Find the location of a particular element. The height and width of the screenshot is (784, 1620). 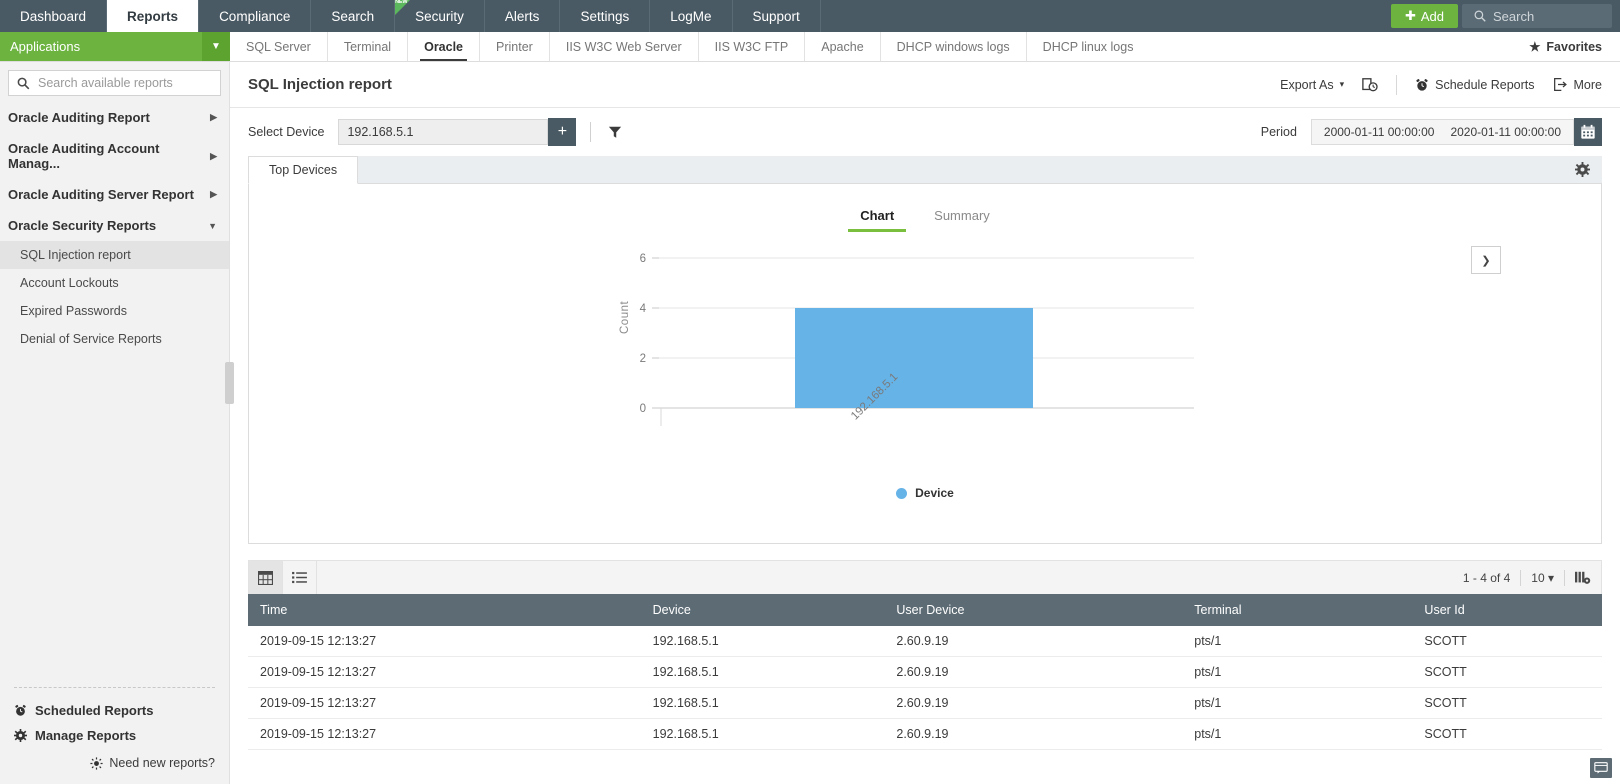

application-selector: Applications ▼ is located at coordinates (115, 46).